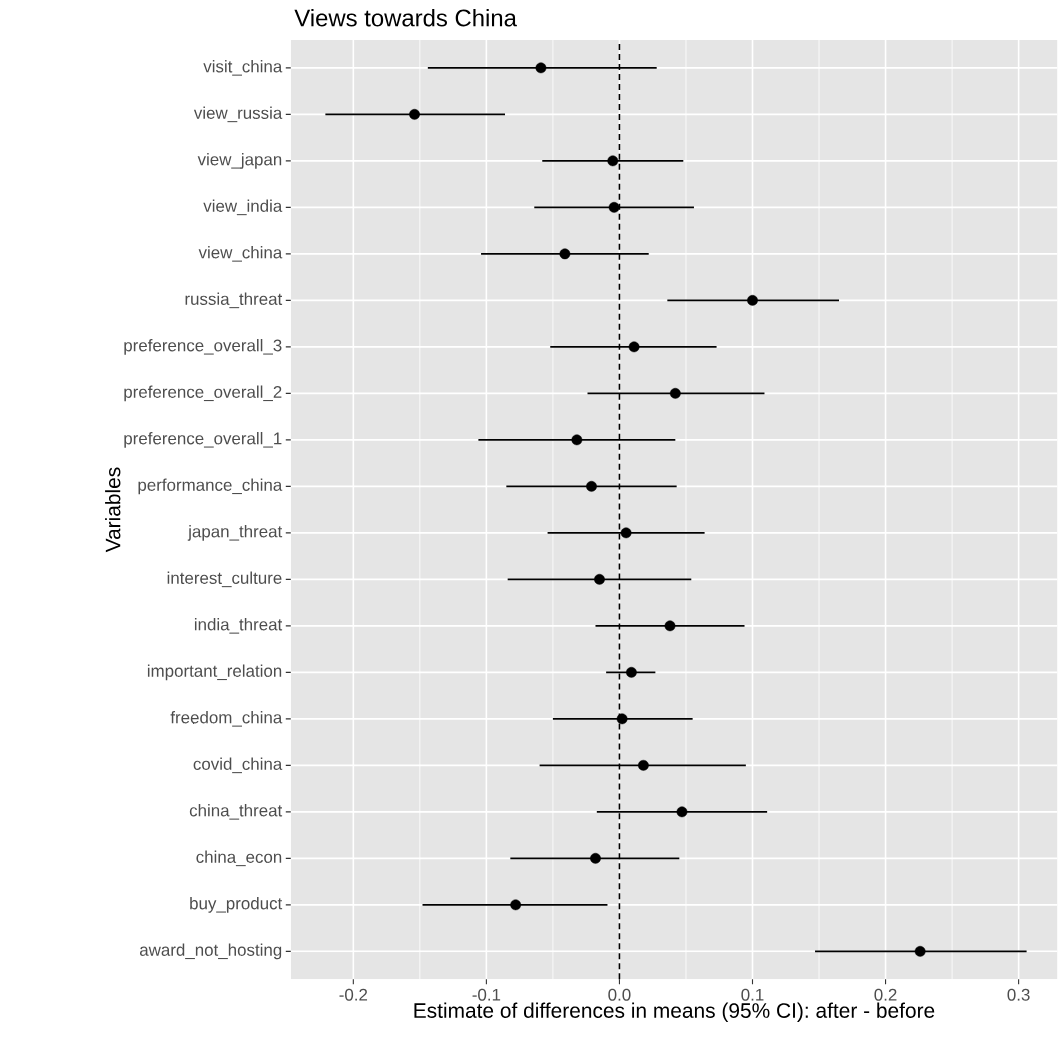 The width and height of the screenshot is (1058, 1056). I want to click on y-tick-label: award_not_hosting, so click(210, 951).